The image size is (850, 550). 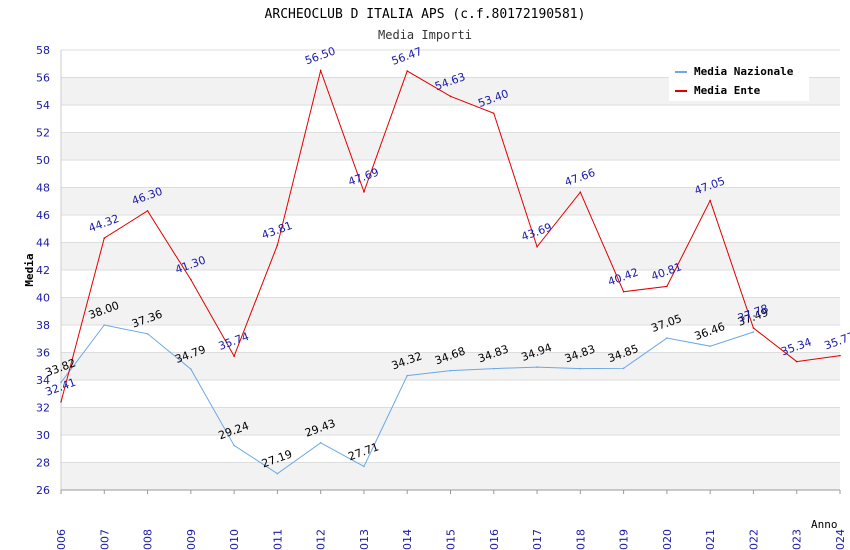 What do you see at coordinates (191, 539) in the screenshot?
I see `x-tick-label: 2009` at bounding box center [191, 539].